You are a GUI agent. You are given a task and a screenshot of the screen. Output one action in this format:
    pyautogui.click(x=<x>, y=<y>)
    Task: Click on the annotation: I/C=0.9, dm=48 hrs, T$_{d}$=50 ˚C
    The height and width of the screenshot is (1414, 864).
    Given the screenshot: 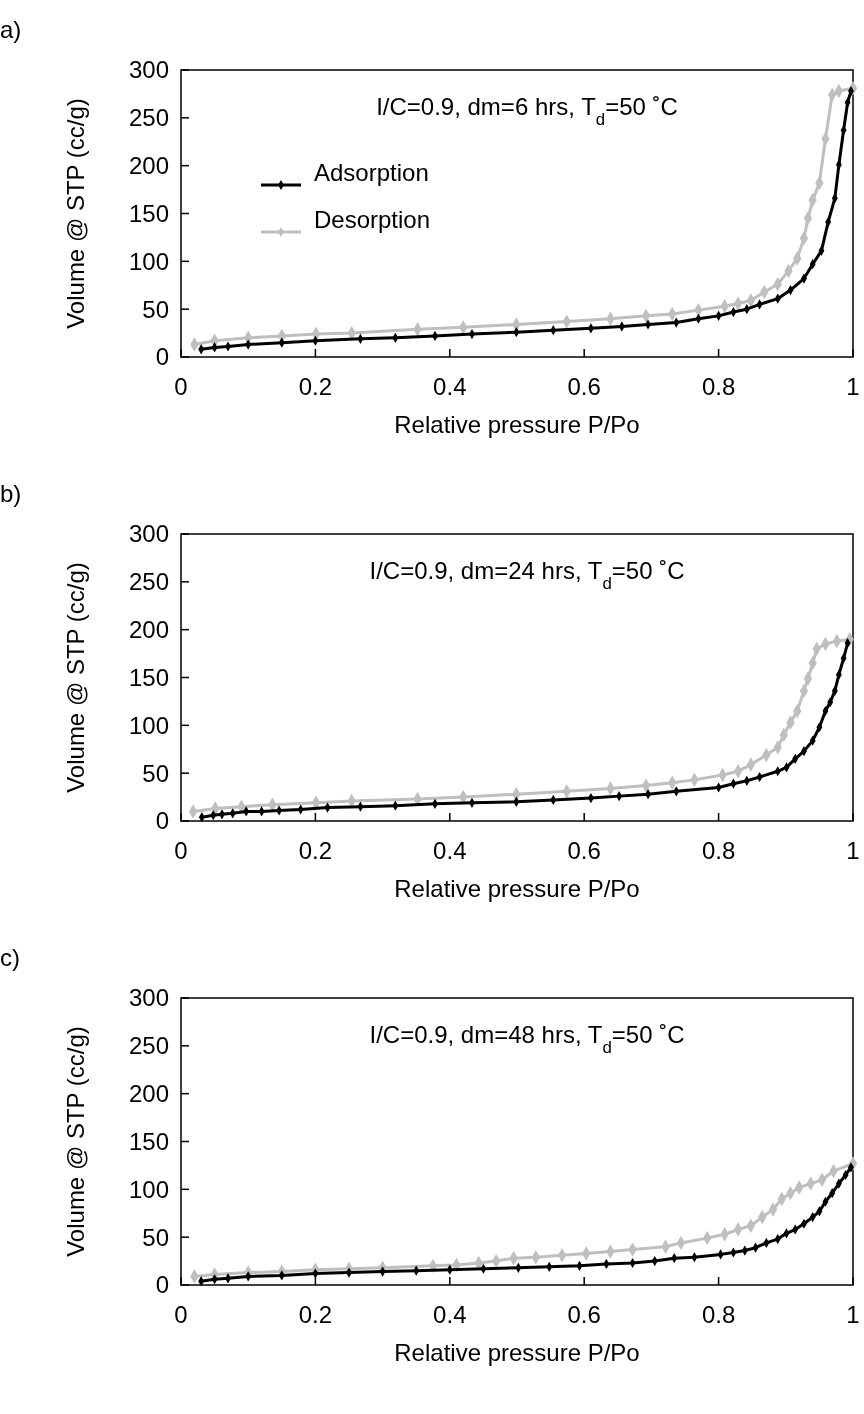 What is the action you would take?
    pyautogui.click(x=527, y=1039)
    